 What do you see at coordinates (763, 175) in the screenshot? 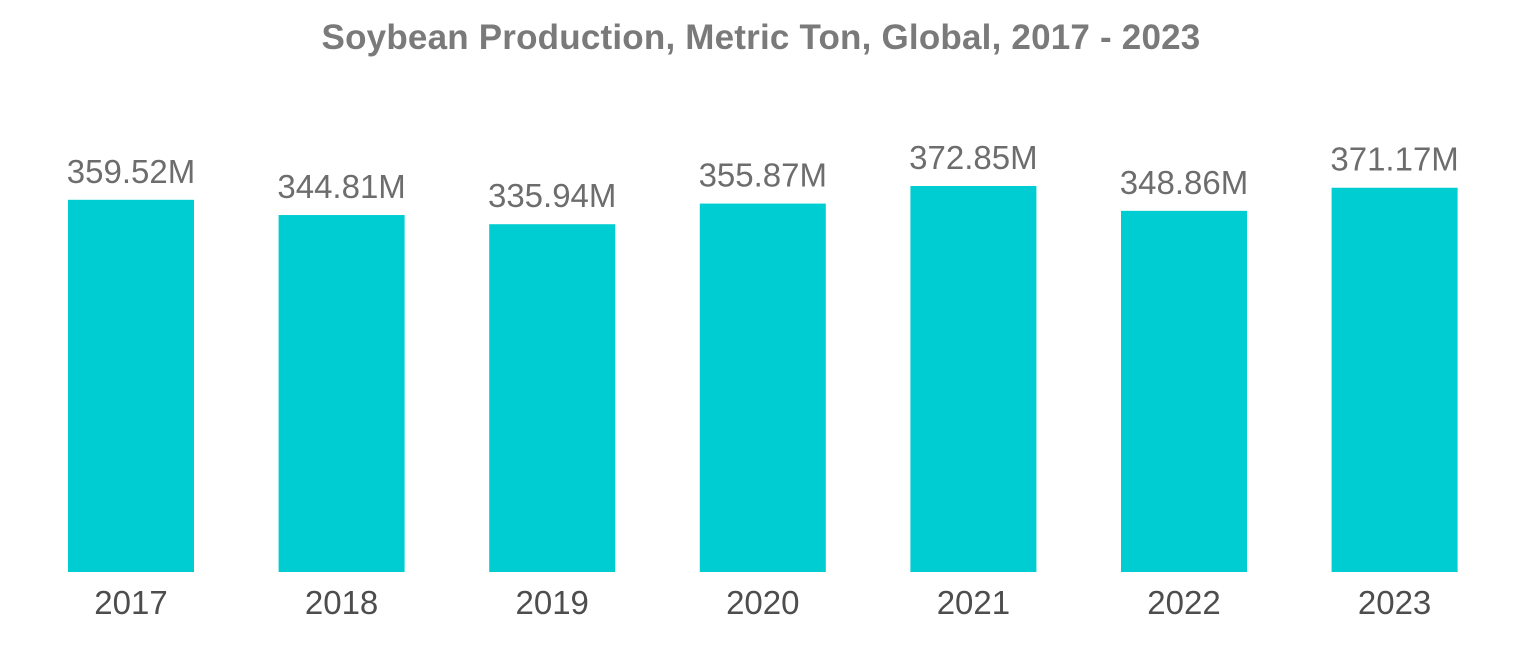
I see `data-label-2020: 355.87M` at bounding box center [763, 175].